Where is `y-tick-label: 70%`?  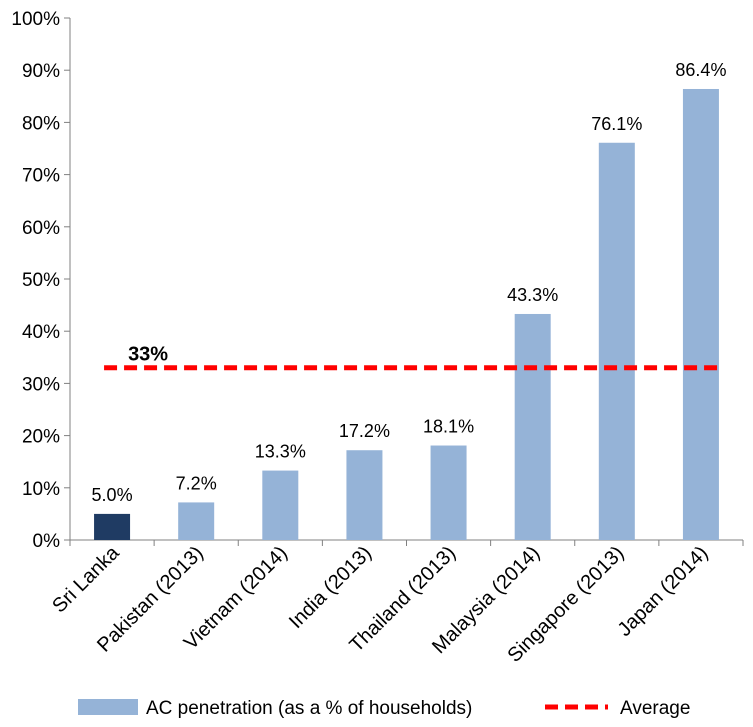 y-tick-label: 70% is located at coordinates (41, 176).